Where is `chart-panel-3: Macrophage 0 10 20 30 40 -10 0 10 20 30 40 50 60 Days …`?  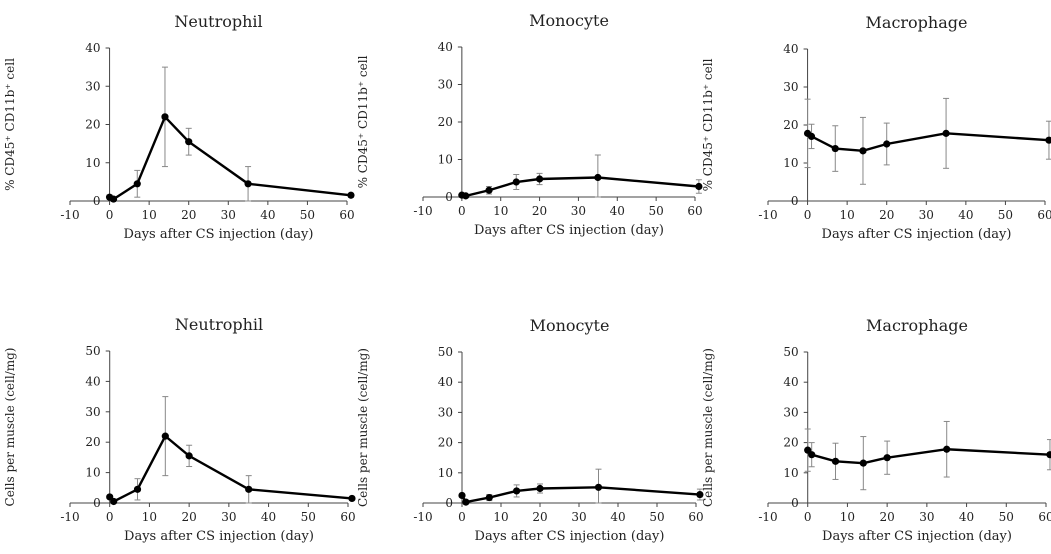
chart-panel-3: Macrophage 0 10 20 30 40 -10 0 10 20 30 40 50 60 Days … is located at coordinates (876, 127).